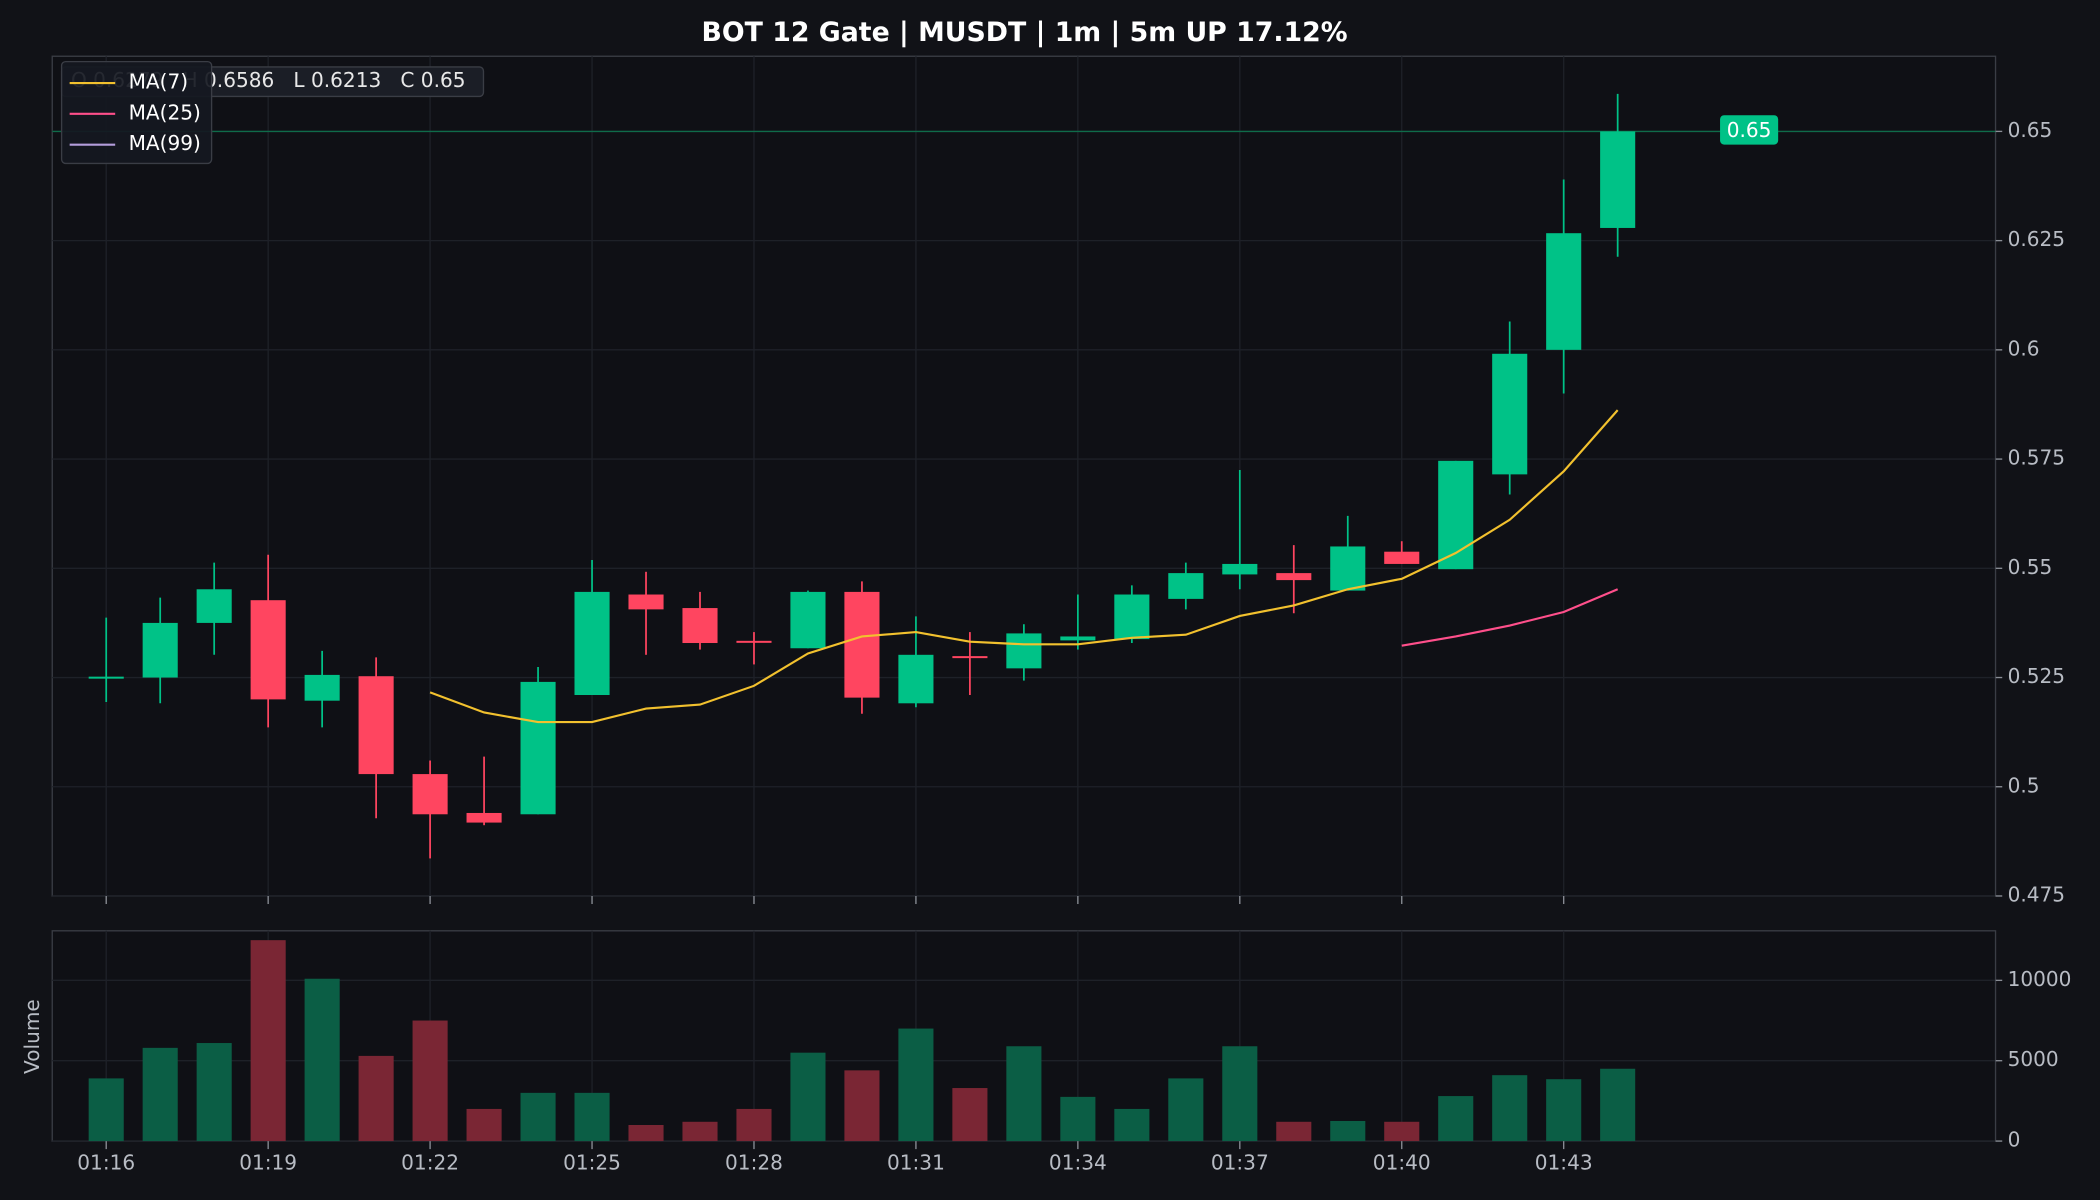 The image size is (2100, 1200). What do you see at coordinates (2024, 348) in the screenshot?
I see `y-tick-label: 0.6` at bounding box center [2024, 348].